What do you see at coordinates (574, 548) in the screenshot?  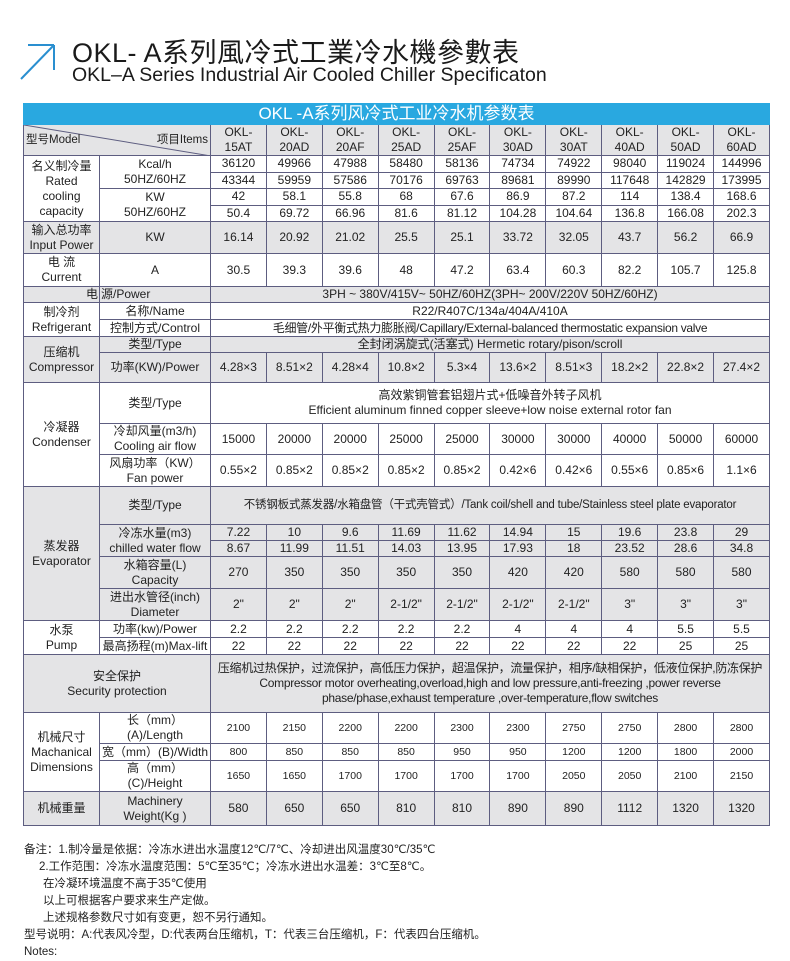 I see `value-cell: 18` at bounding box center [574, 548].